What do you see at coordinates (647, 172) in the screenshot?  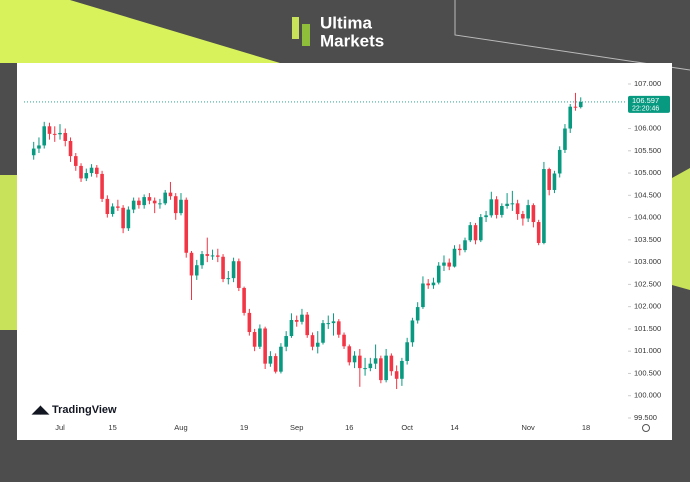 I see `y-tick-label: 105.000` at bounding box center [647, 172].